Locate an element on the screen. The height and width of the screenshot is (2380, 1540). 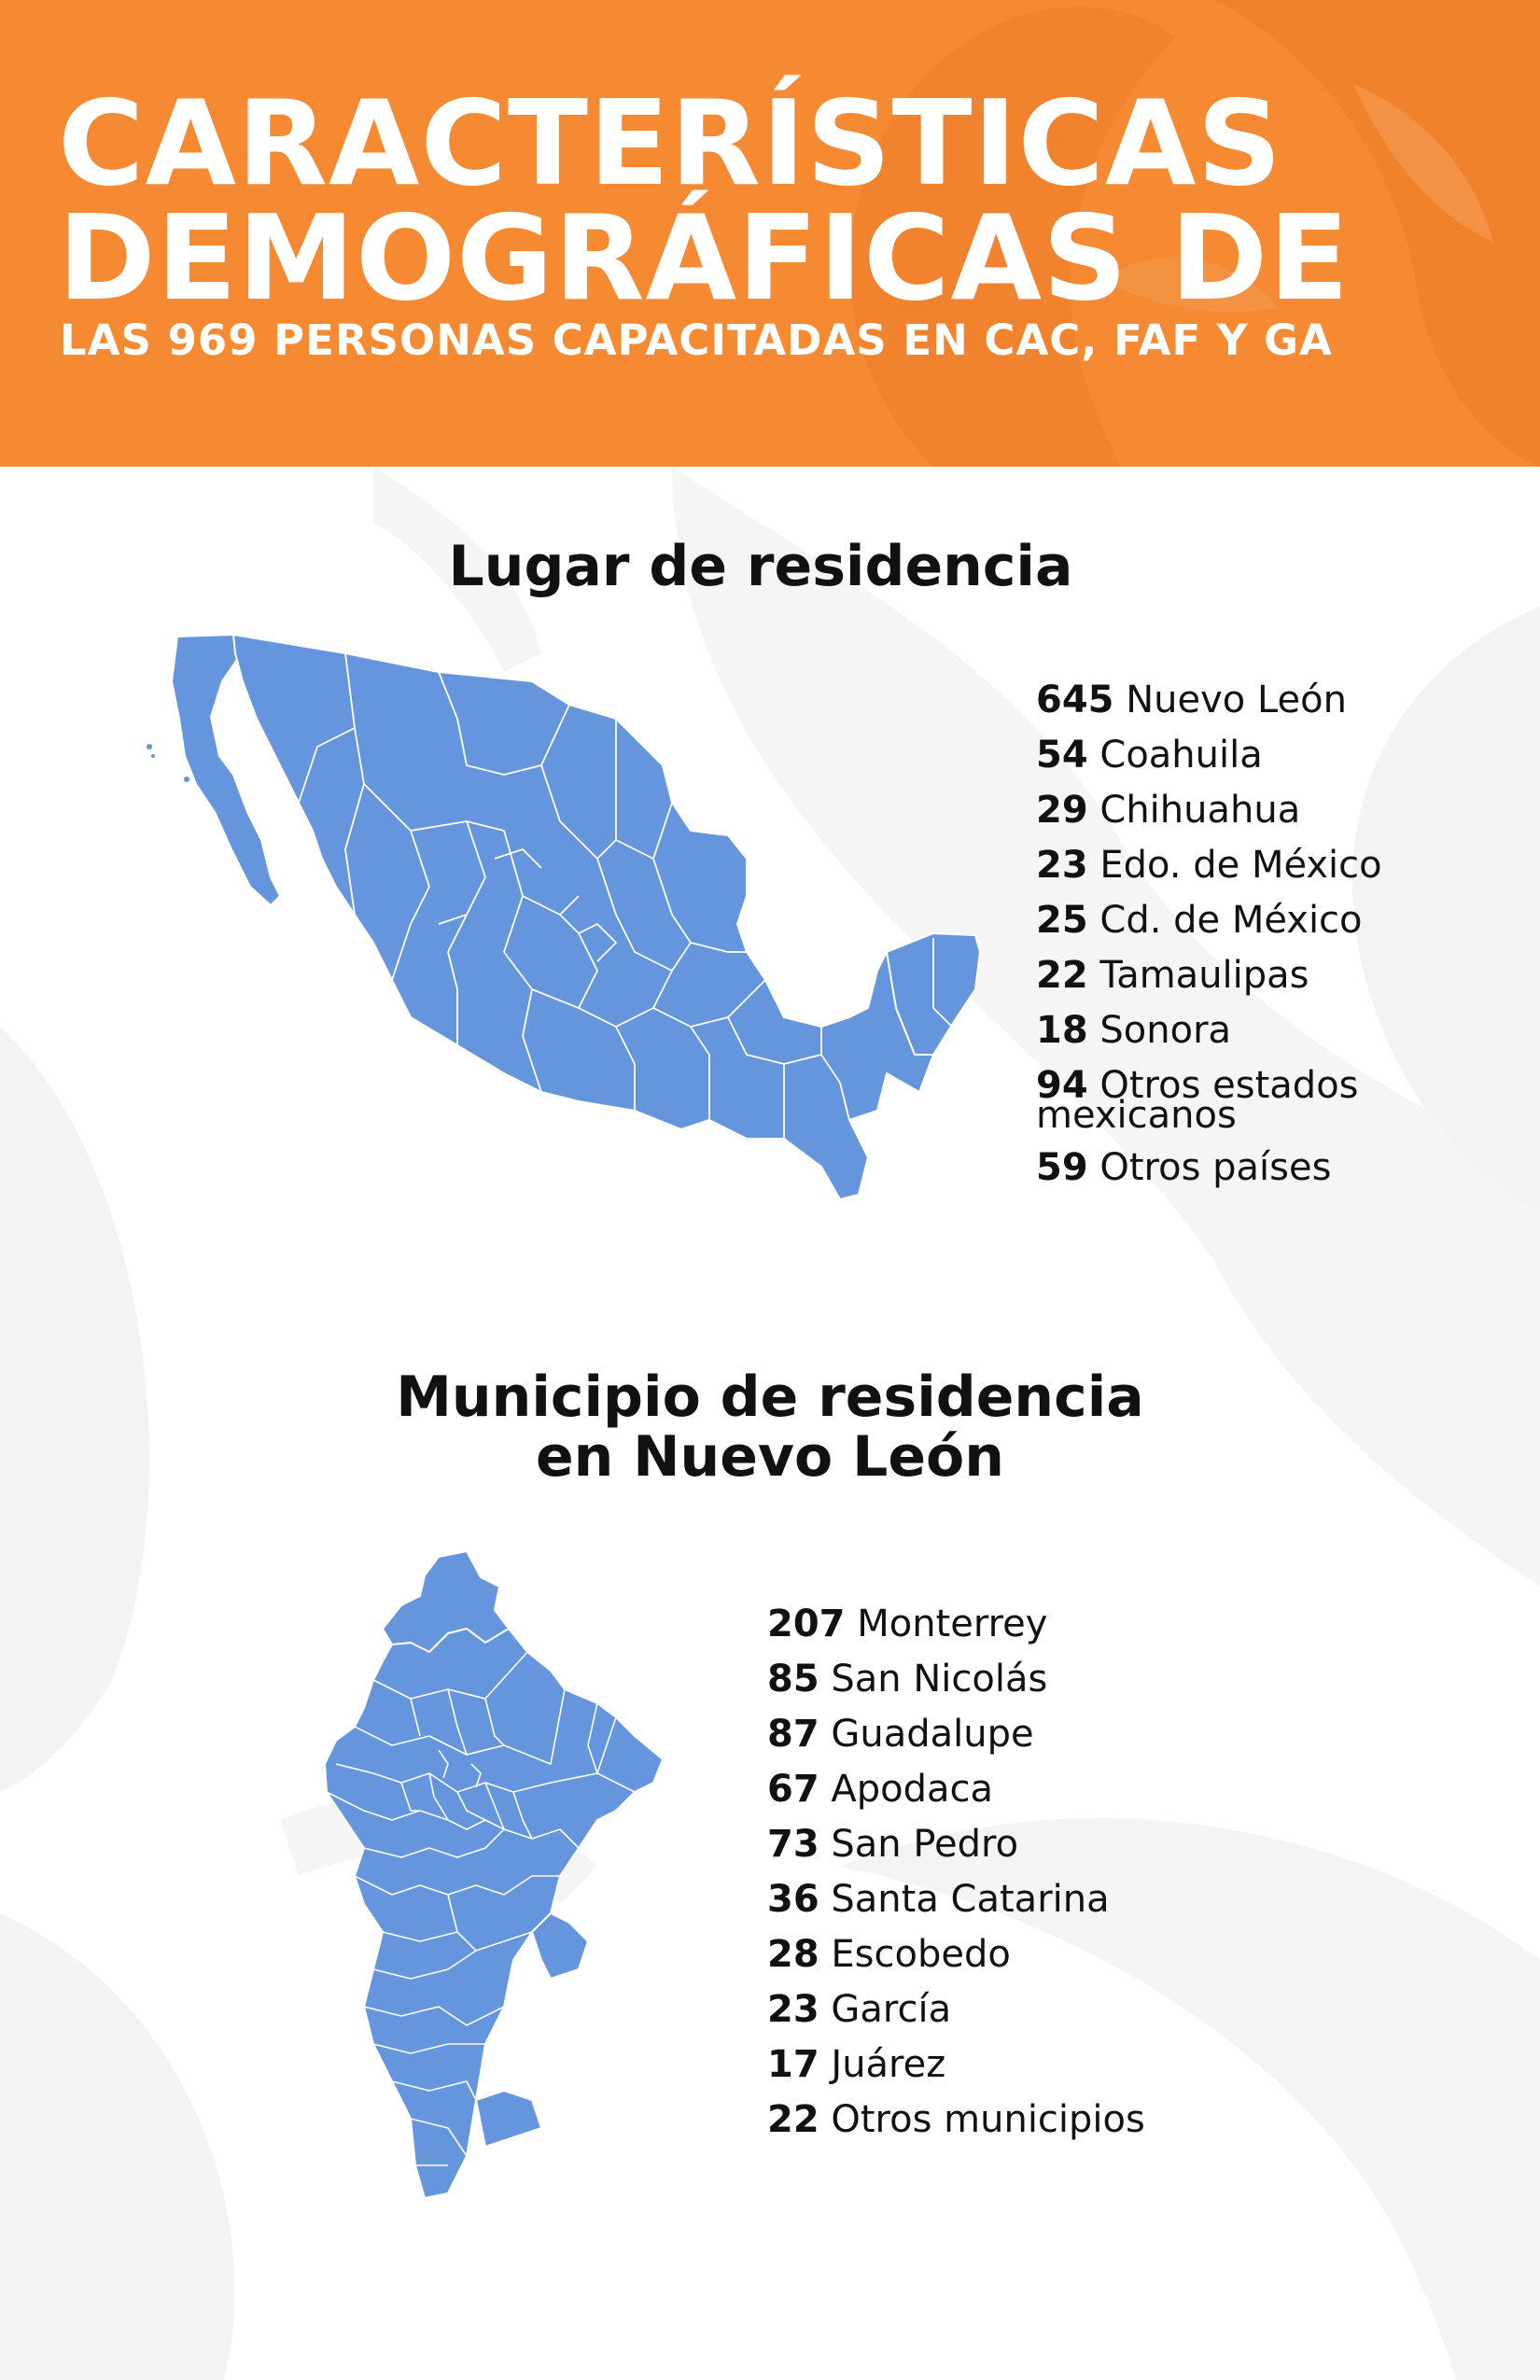
list-item: 22 Otros municipios is located at coordinates (1028, 2126).